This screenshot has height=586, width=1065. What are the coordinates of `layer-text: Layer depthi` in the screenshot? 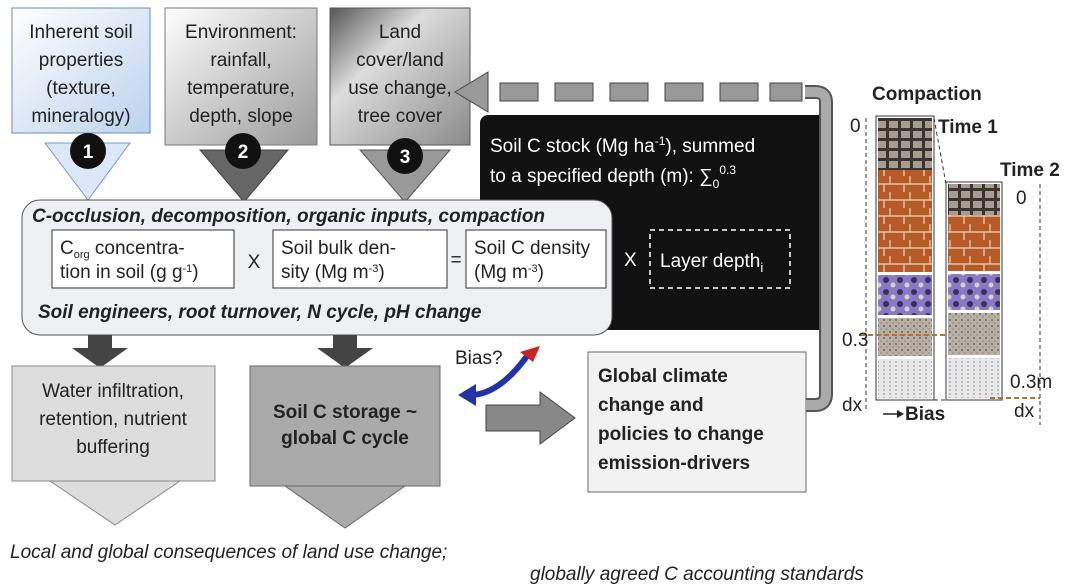 It's located at (711, 263).